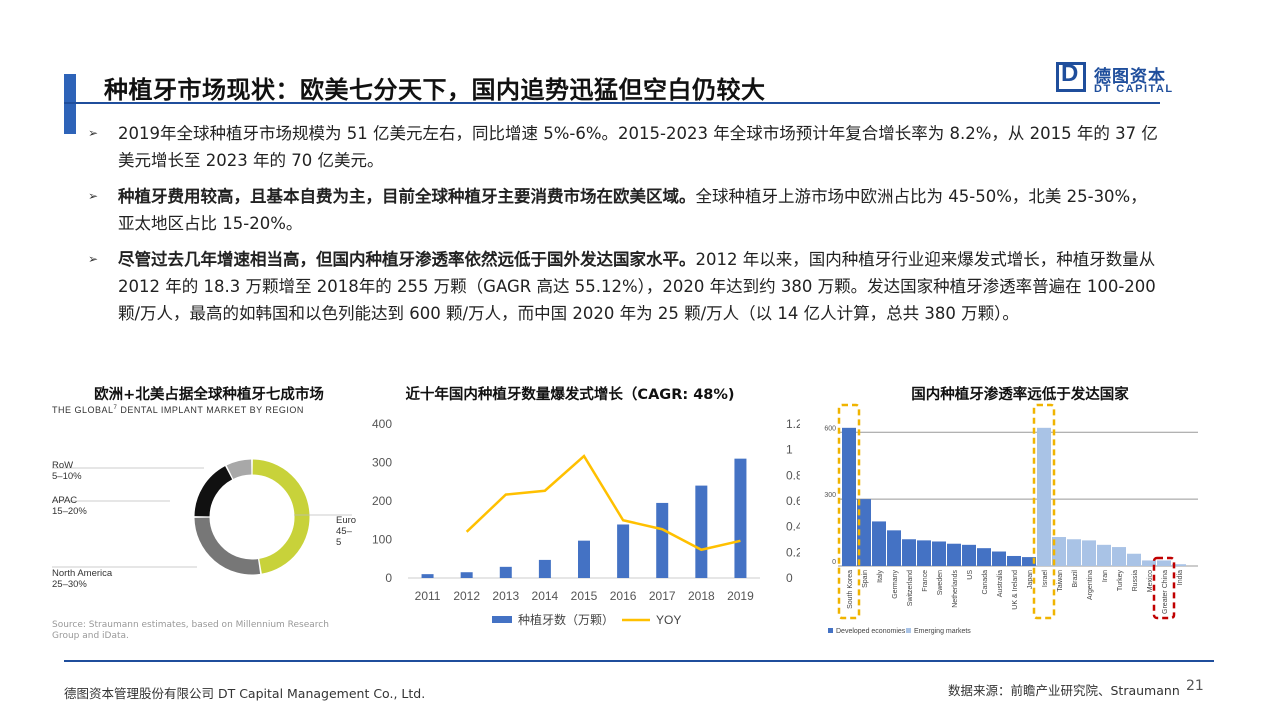 Image resolution: width=1280 pixels, height=720 pixels. What do you see at coordinates (1074, 552) in the screenshot?
I see `bar-brazil` at bounding box center [1074, 552].